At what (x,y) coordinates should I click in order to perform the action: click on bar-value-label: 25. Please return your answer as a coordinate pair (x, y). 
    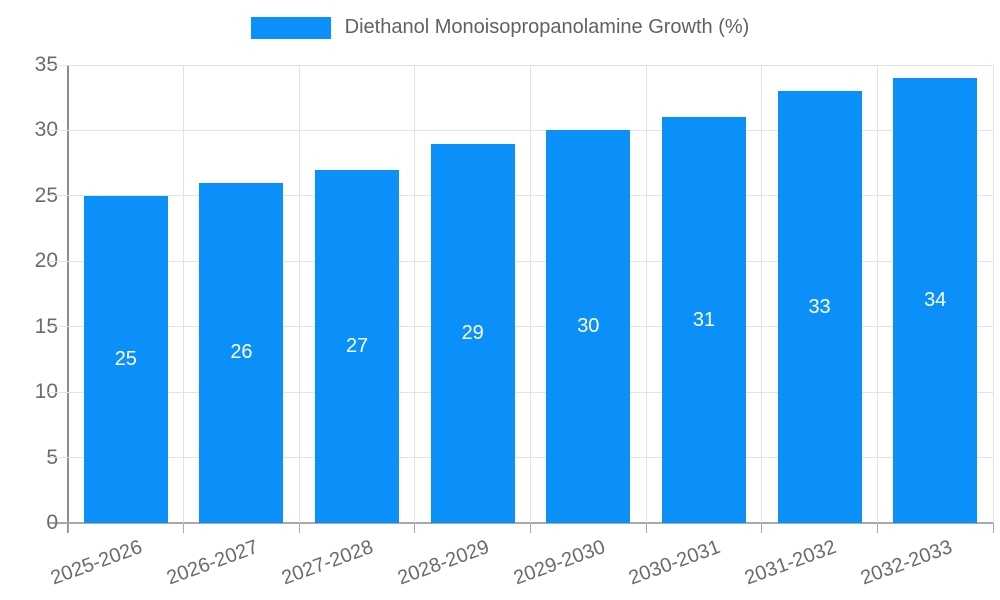
    Looking at the image, I should click on (125, 358).